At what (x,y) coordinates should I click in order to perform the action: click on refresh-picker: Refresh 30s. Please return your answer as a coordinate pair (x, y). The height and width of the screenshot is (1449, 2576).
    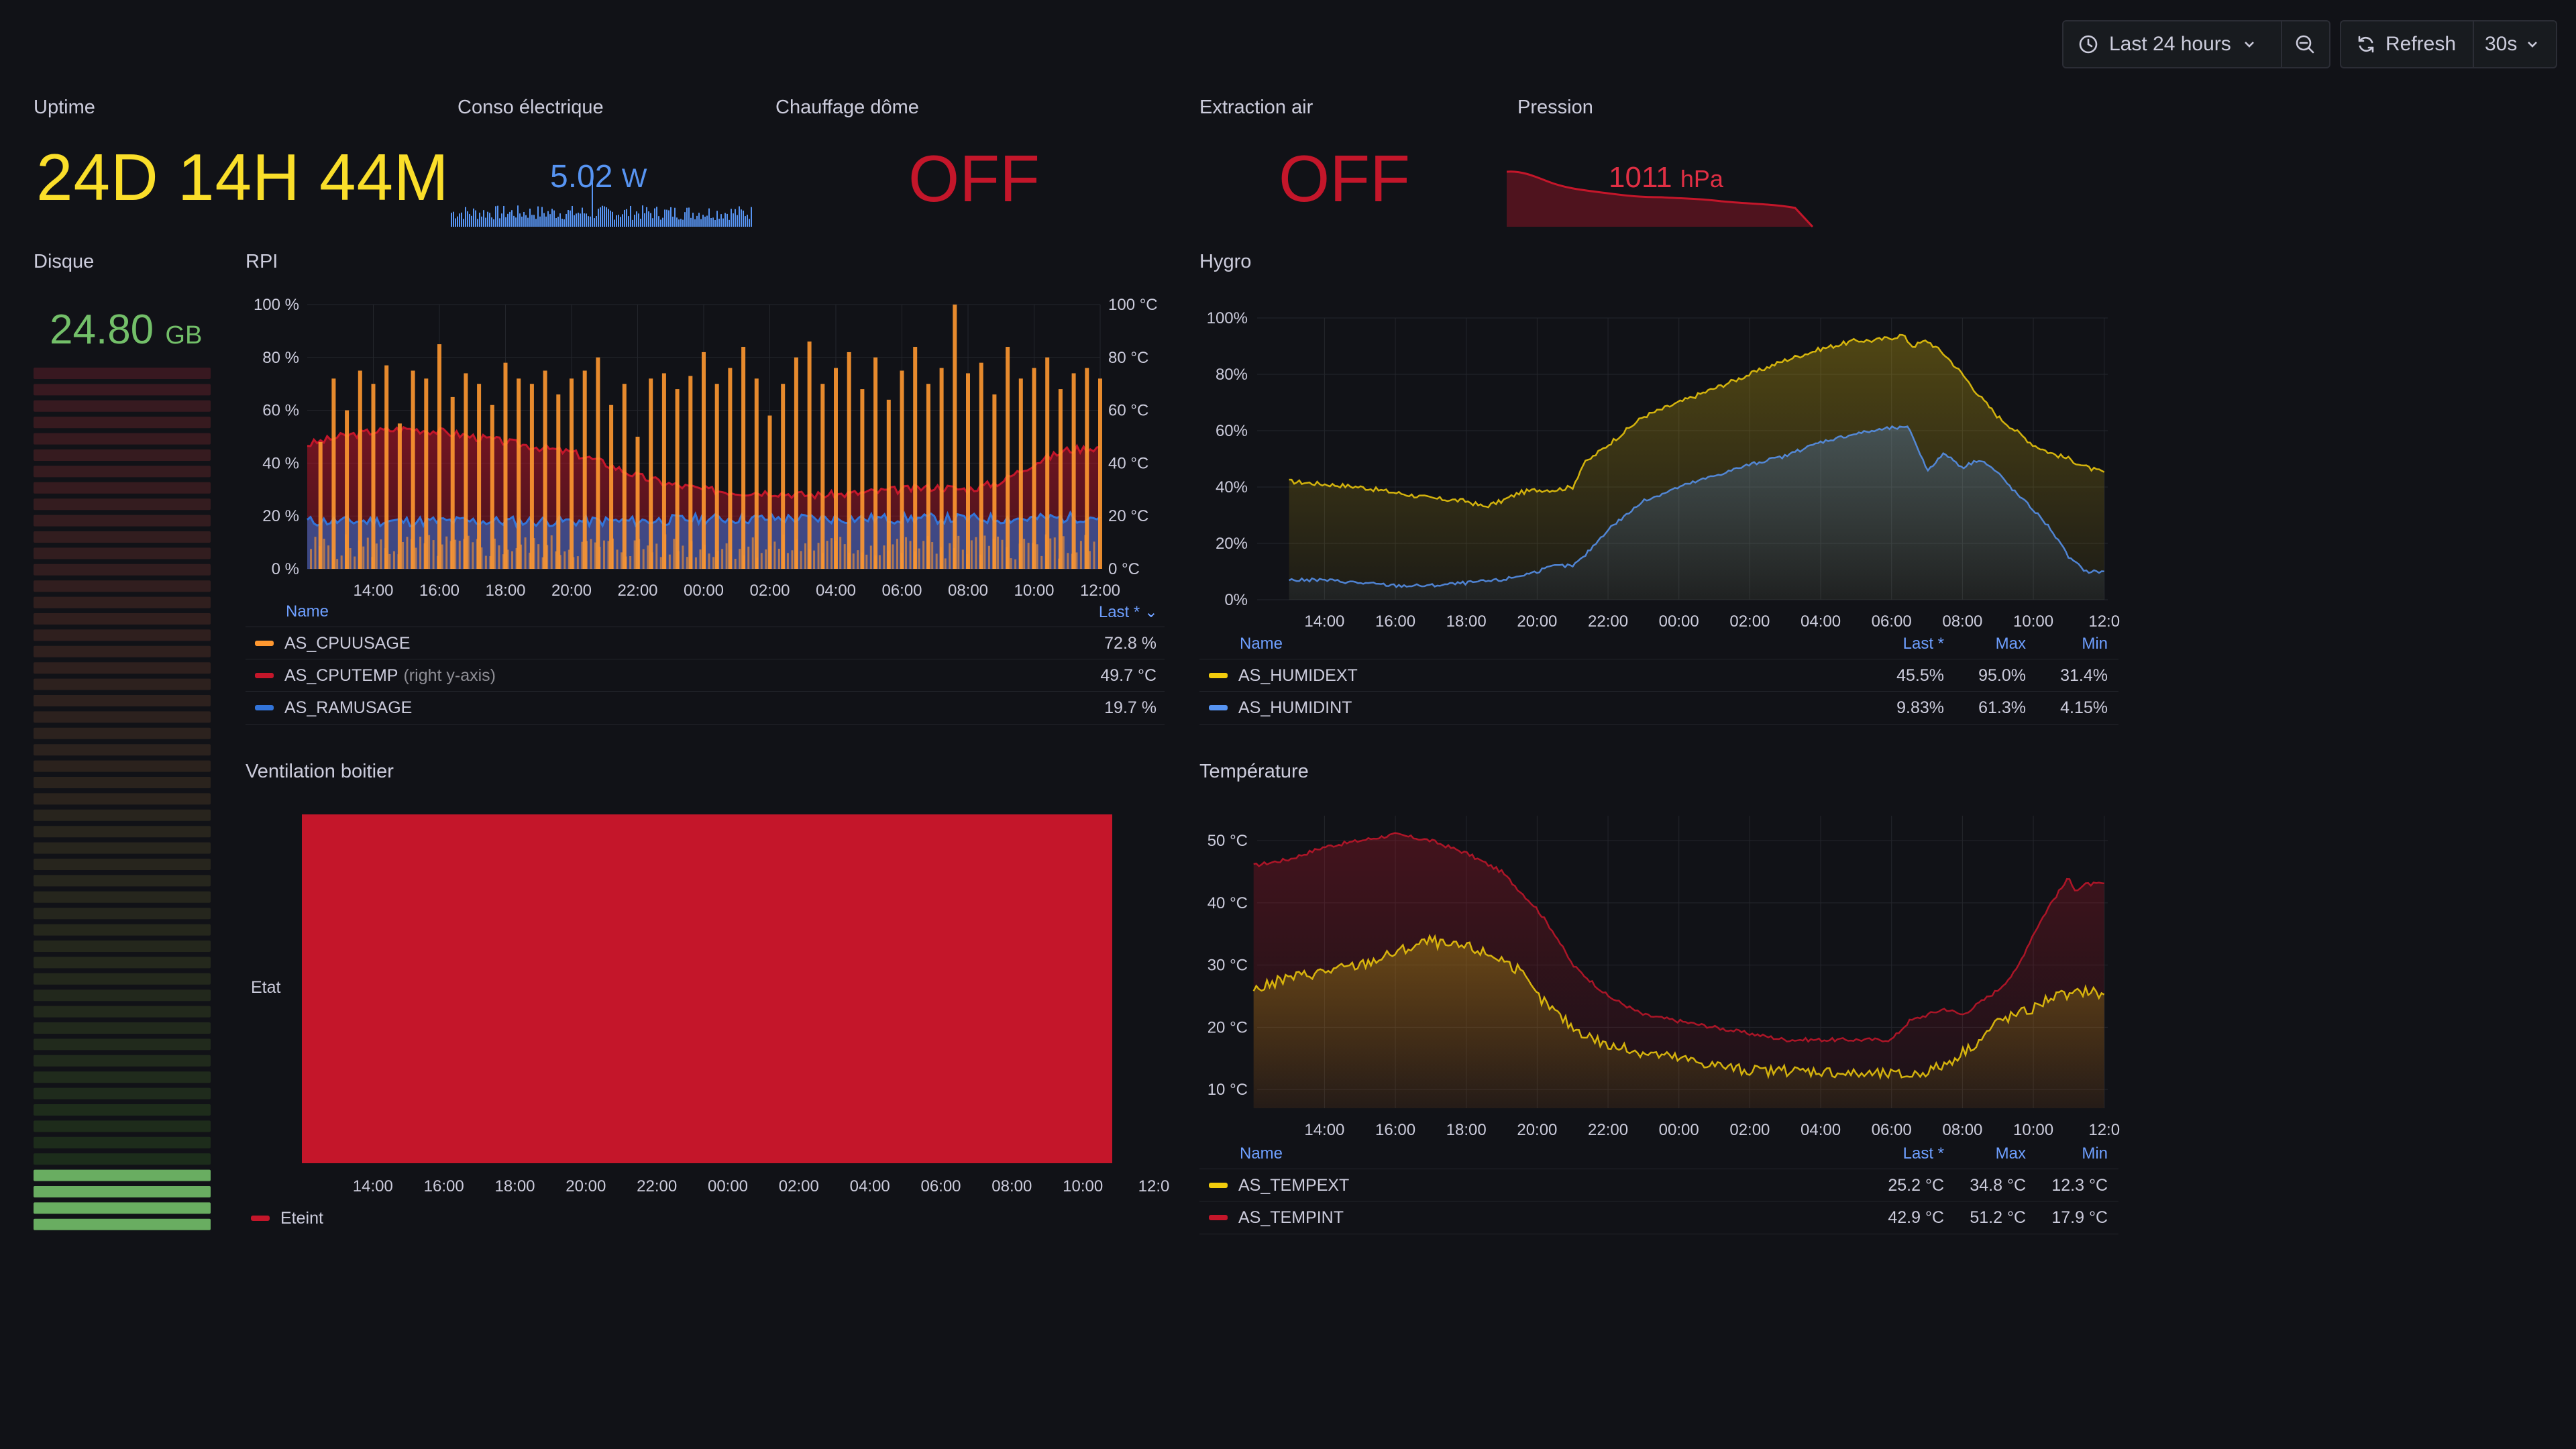
    Looking at the image, I should click on (2448, 44).